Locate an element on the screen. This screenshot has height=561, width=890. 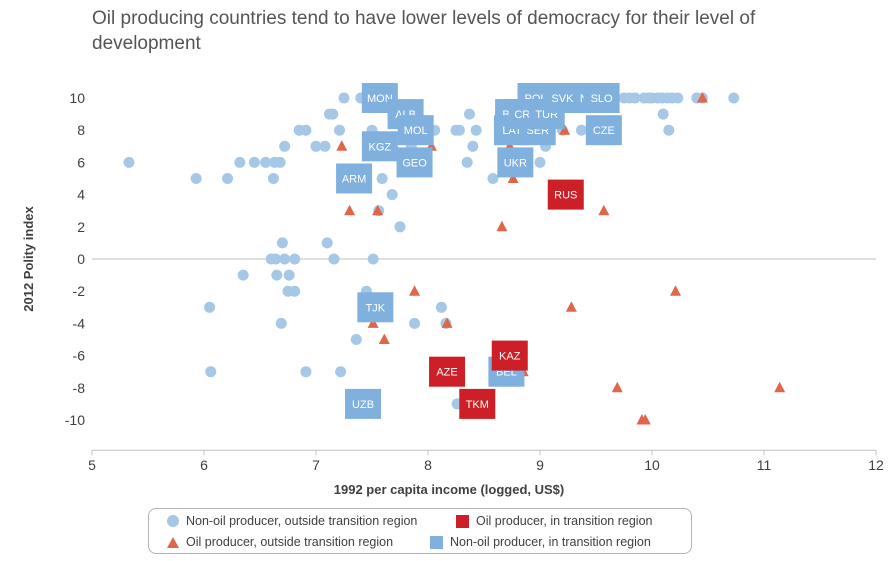
x-axis-label: 1992 per capita income (logged, US$) is located at coordinates (449, 489).